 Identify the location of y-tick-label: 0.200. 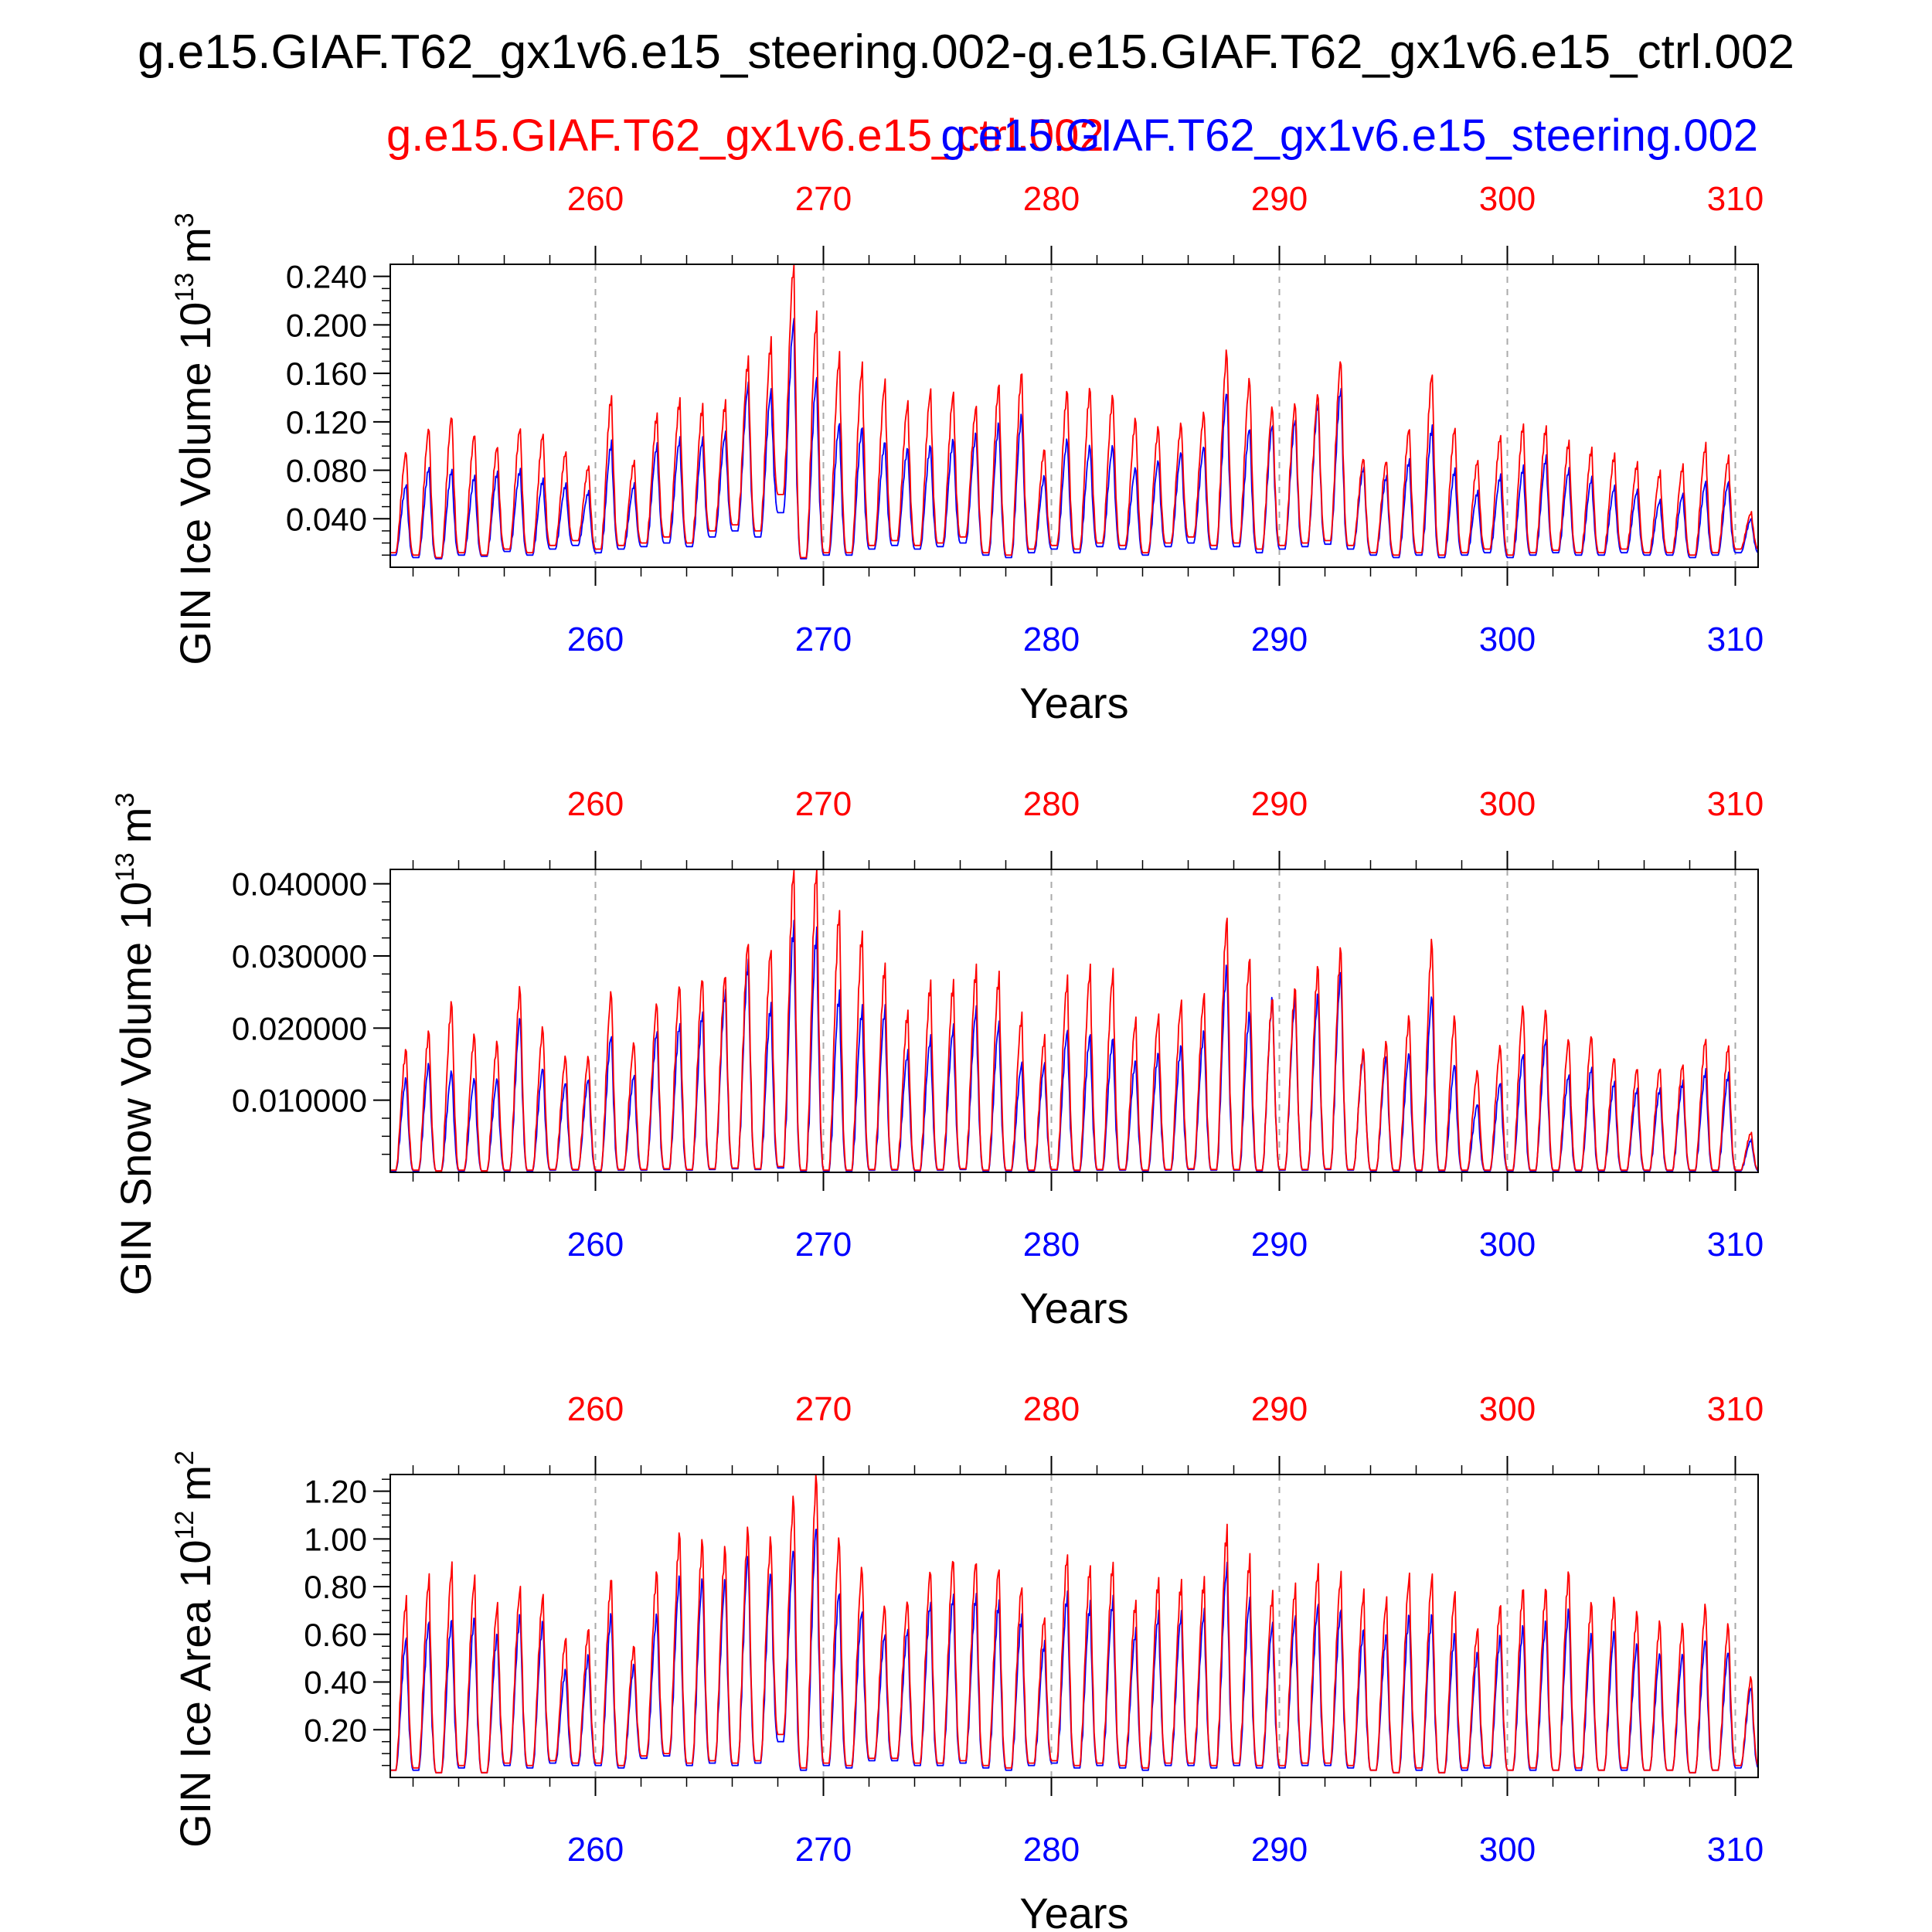
(326, 325).